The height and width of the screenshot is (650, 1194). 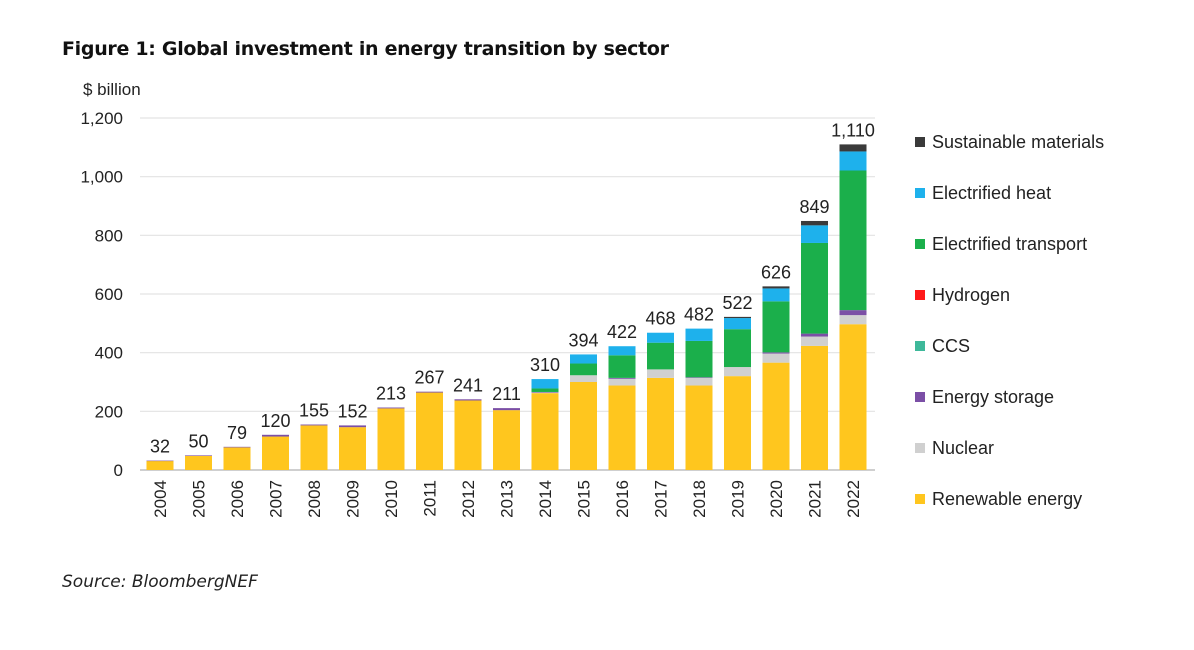 I want to click on bar-2010, so click(x=391, y=438).